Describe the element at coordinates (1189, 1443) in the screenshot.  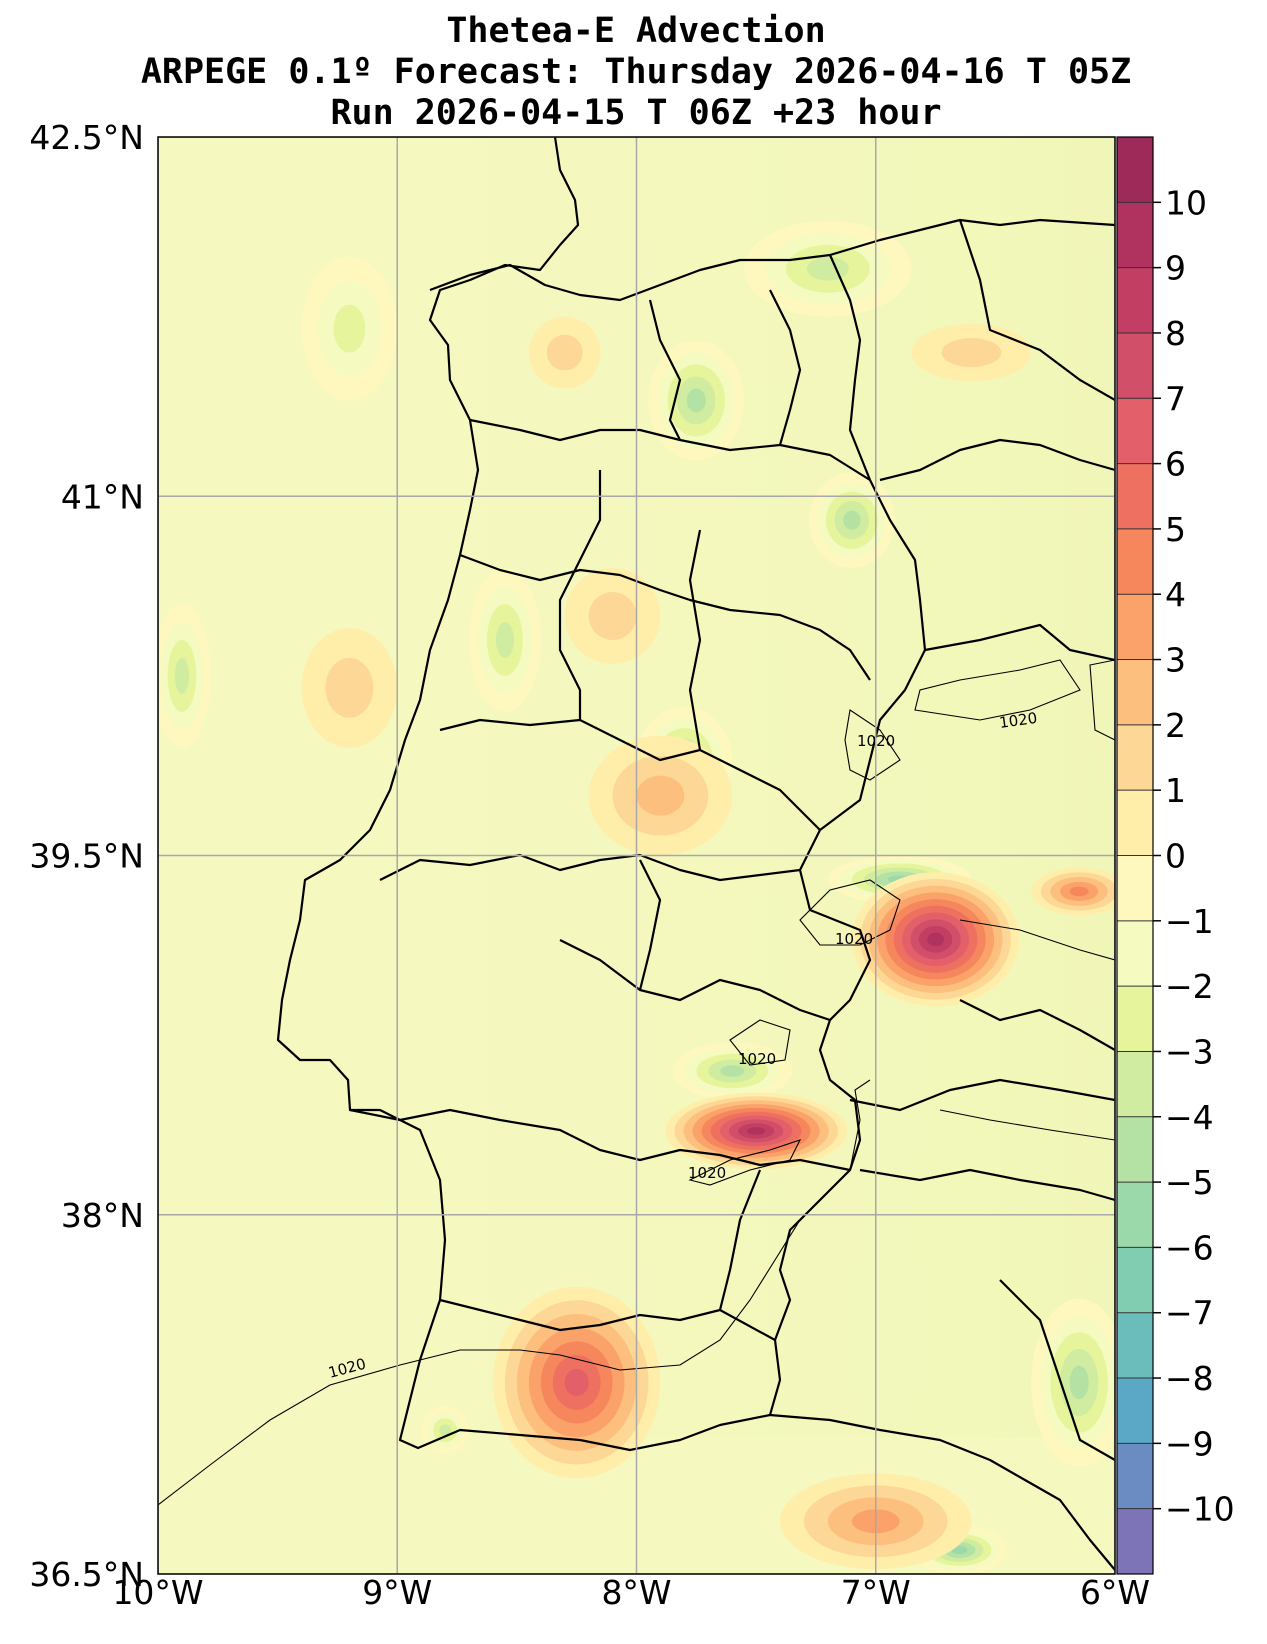
I see `colorbar-tick-label-19: −9` at that location.